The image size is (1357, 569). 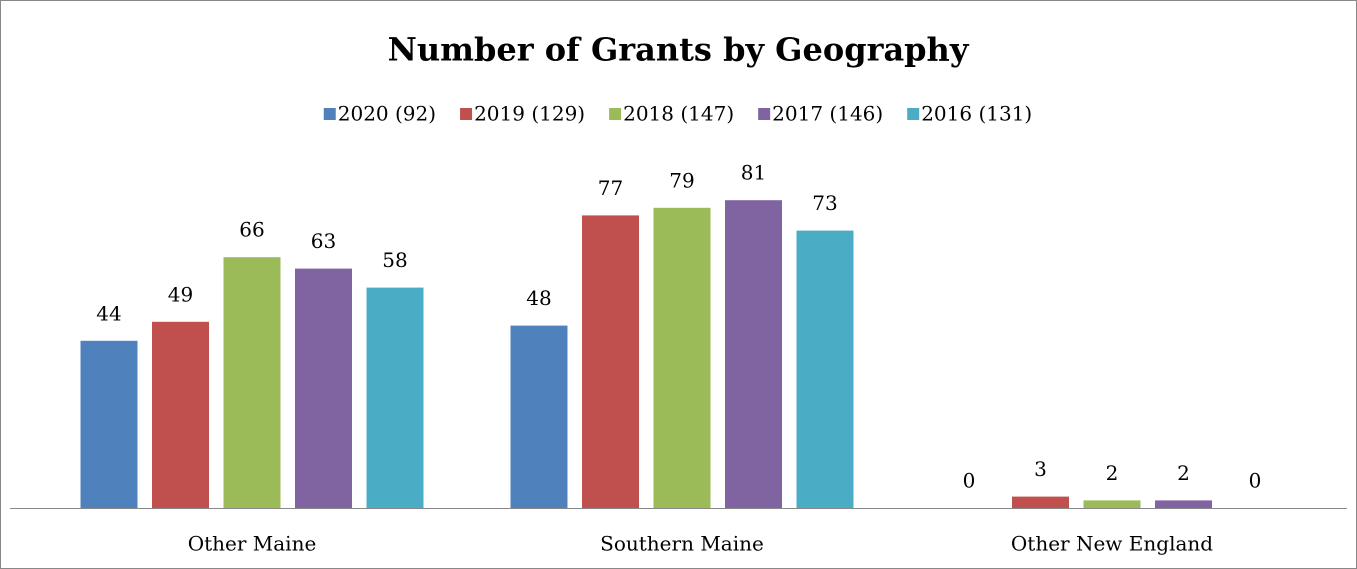 What do you see at coordinates (108, 313) in the screenshot?
I see `data-label: 44` at bounding box center [108, 313].